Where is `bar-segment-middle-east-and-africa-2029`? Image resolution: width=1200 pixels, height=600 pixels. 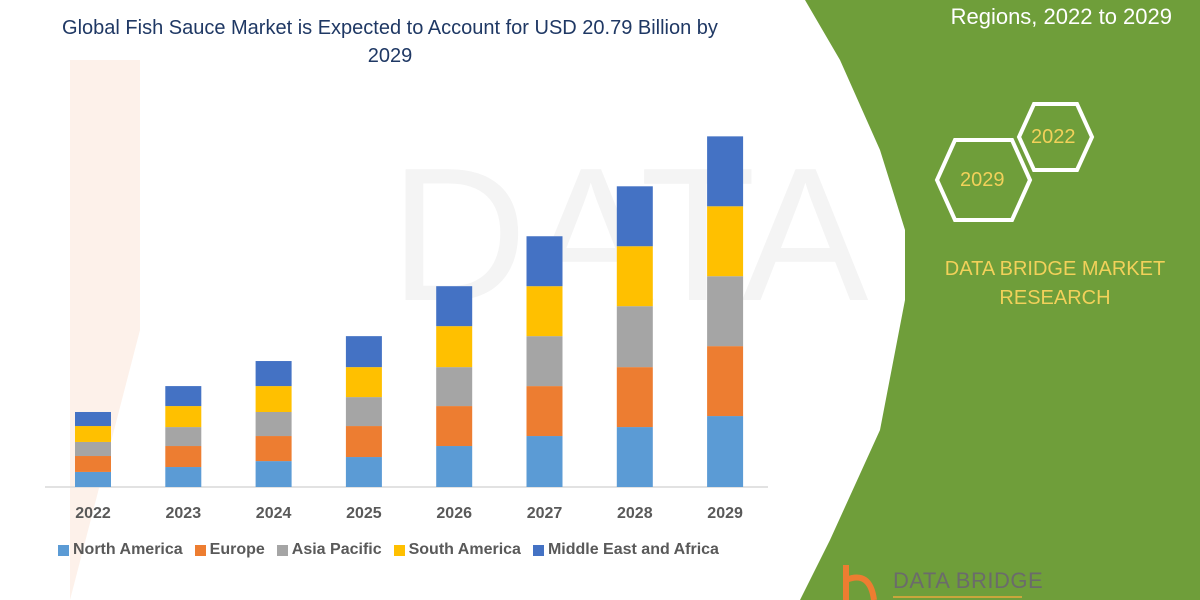 bar-segment-middle-east-and-africa-2029 is located at coordinates (725, 171).